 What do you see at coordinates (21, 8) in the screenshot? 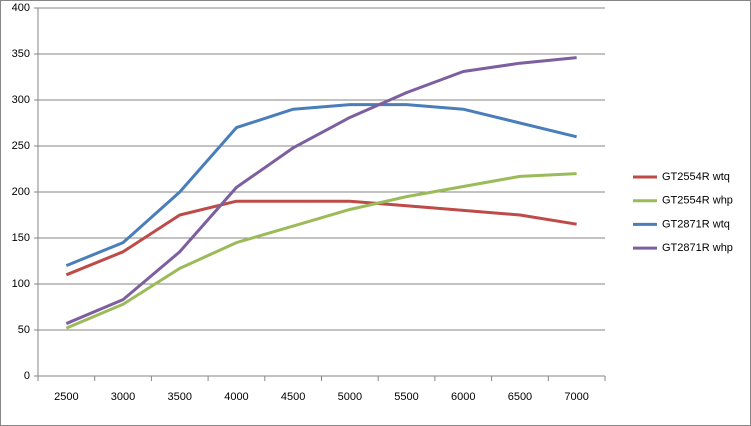
I see `y-tick-label: 400` at bounding box center [21, 8].